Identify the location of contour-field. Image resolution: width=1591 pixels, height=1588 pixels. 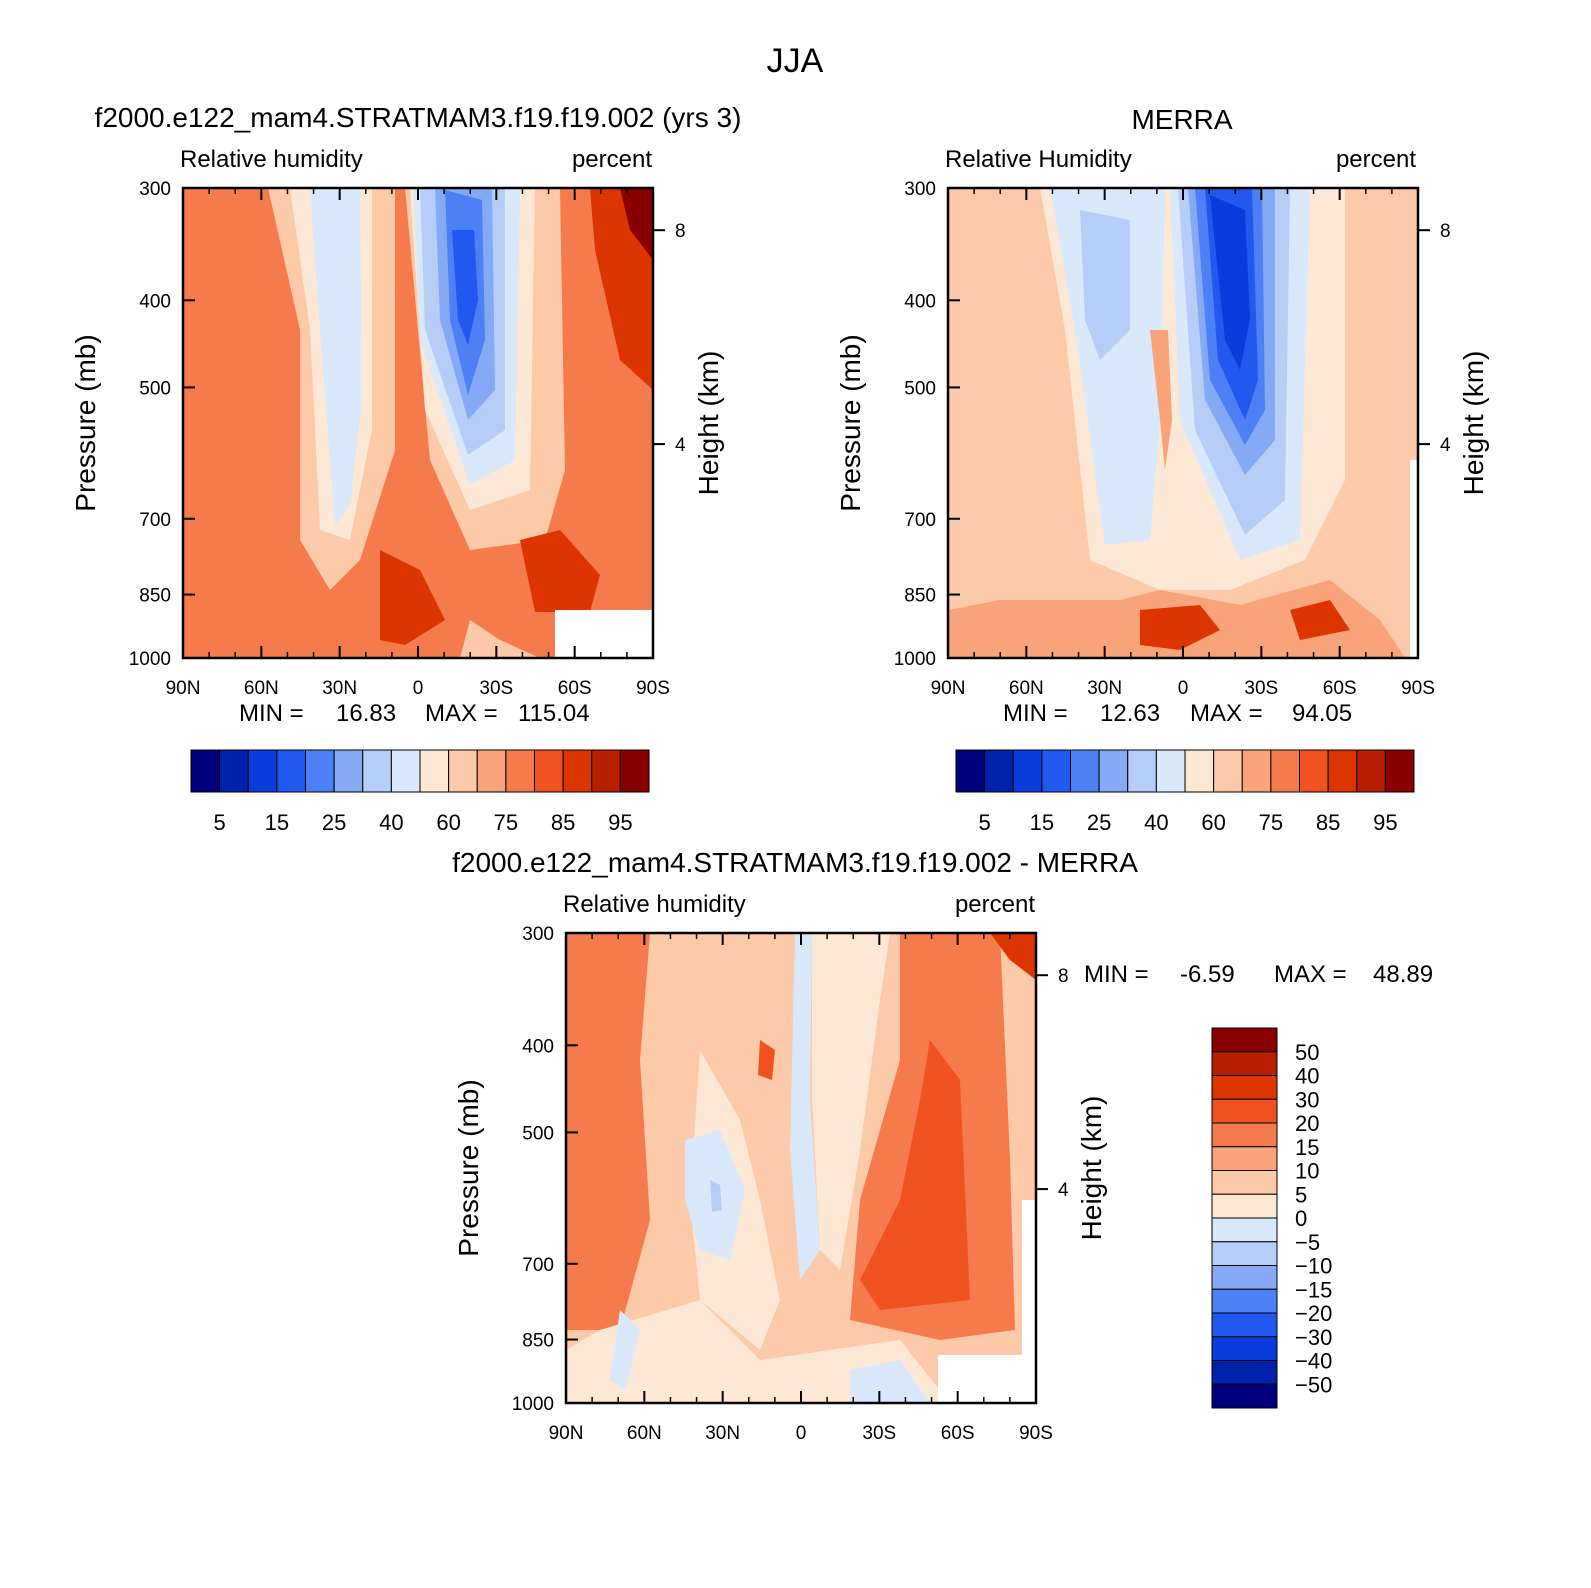
(1183, 423).